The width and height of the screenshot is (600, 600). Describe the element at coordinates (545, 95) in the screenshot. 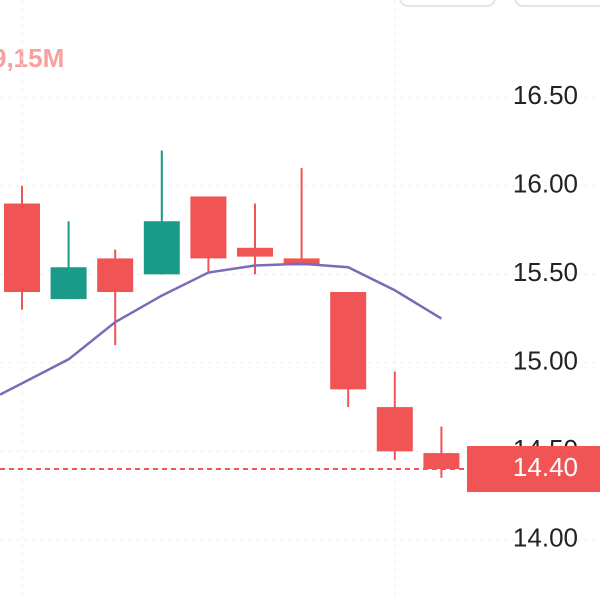

I see `y-tick-label: 16.50` at that location.